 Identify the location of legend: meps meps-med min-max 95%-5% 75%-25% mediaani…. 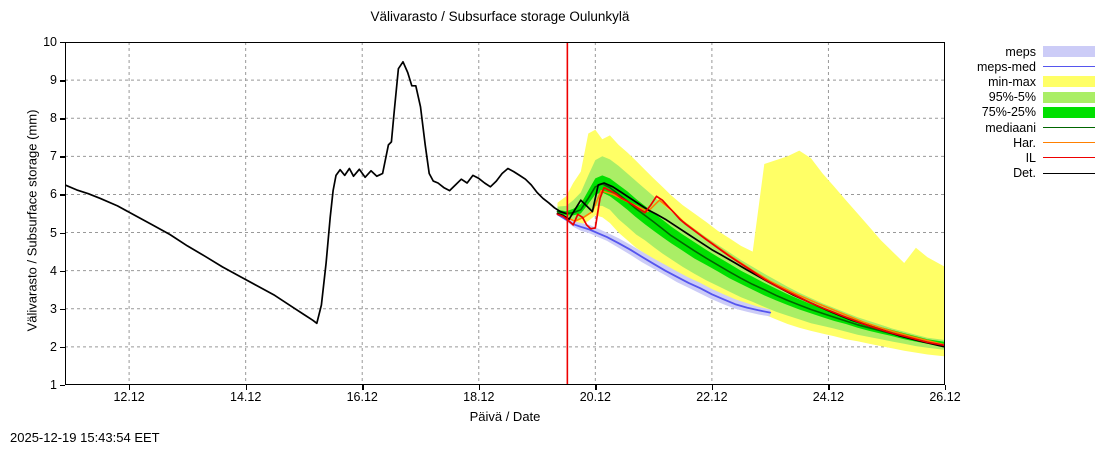
(1030, 112).